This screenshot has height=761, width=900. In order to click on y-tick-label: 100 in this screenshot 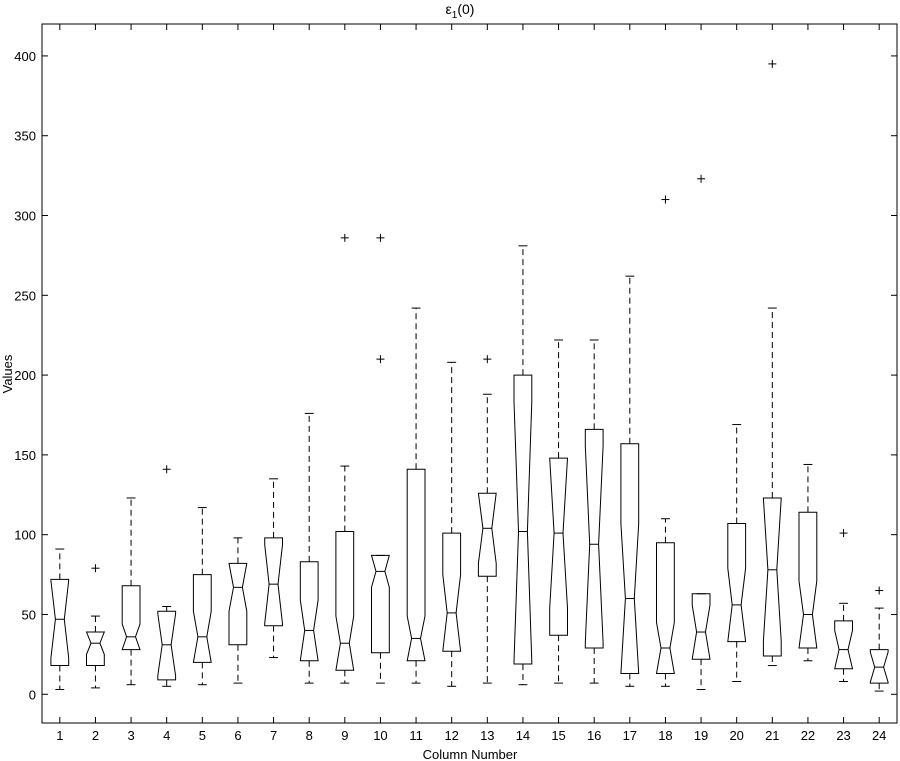, I will do `click(25, 535)`.